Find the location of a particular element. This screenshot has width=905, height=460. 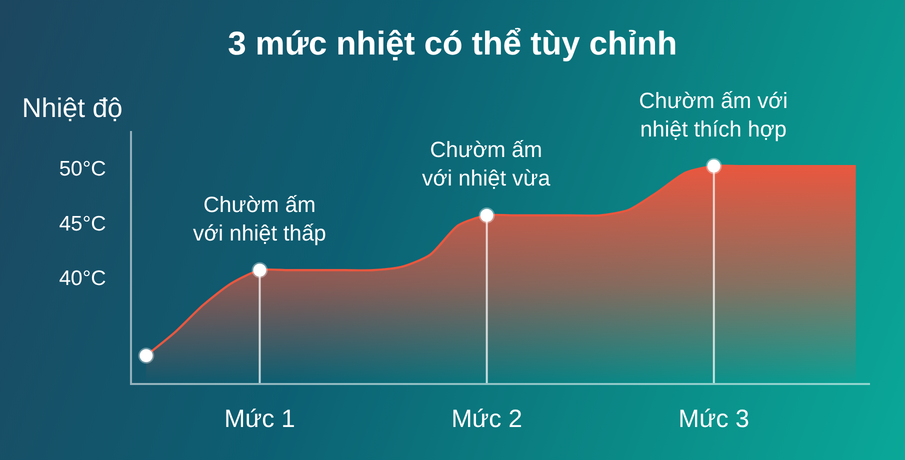

annotation: Chườm ấm với nhiệt thích hợp is located at coordinates (713, 115).